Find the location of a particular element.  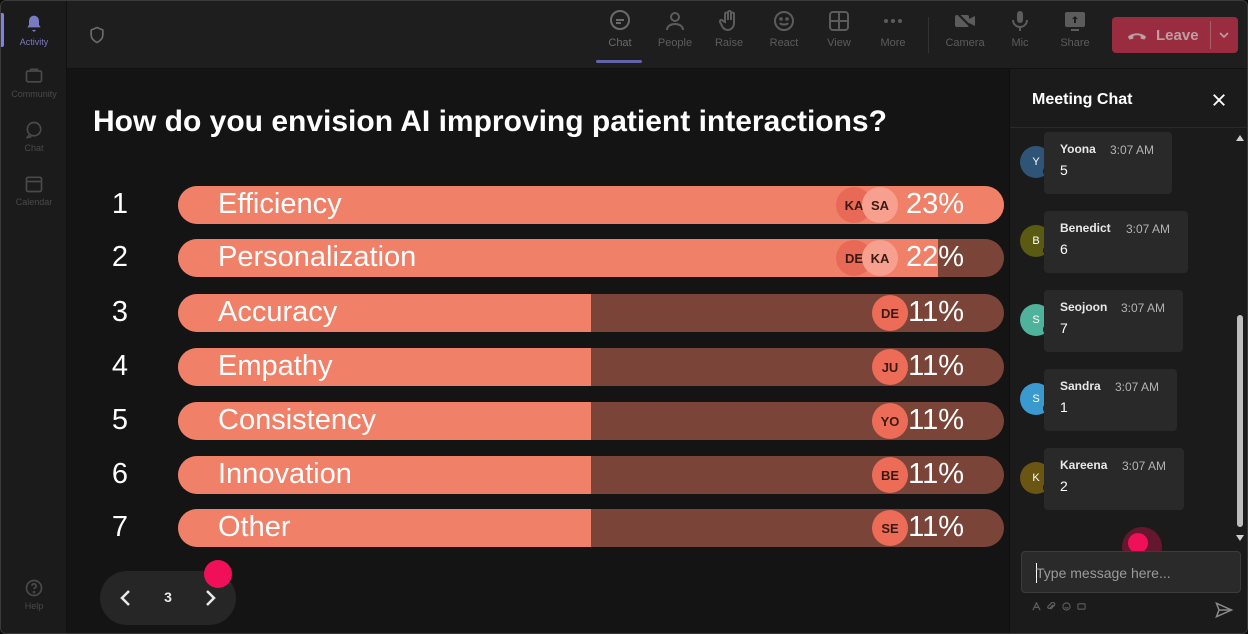

option-bar: Innovation BE 11% is located at coordinates (591, 475).